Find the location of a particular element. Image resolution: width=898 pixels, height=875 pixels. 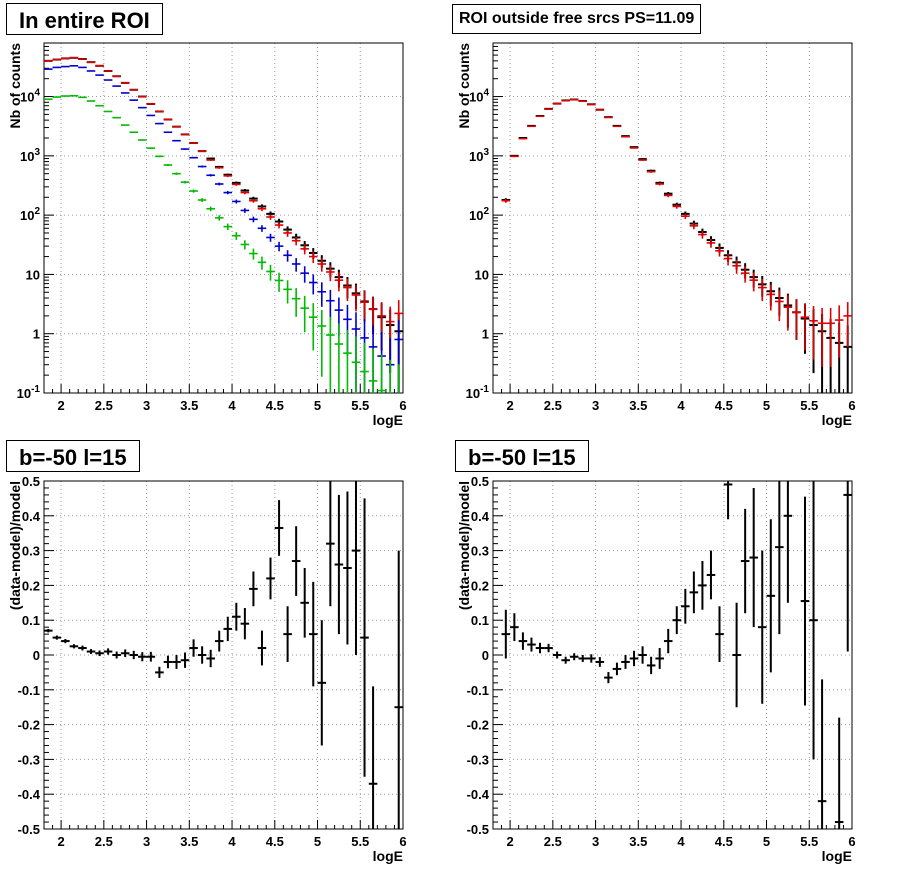

panel-title-bottom-right: b=-50 l=15 is located at coordinates (522, 456).